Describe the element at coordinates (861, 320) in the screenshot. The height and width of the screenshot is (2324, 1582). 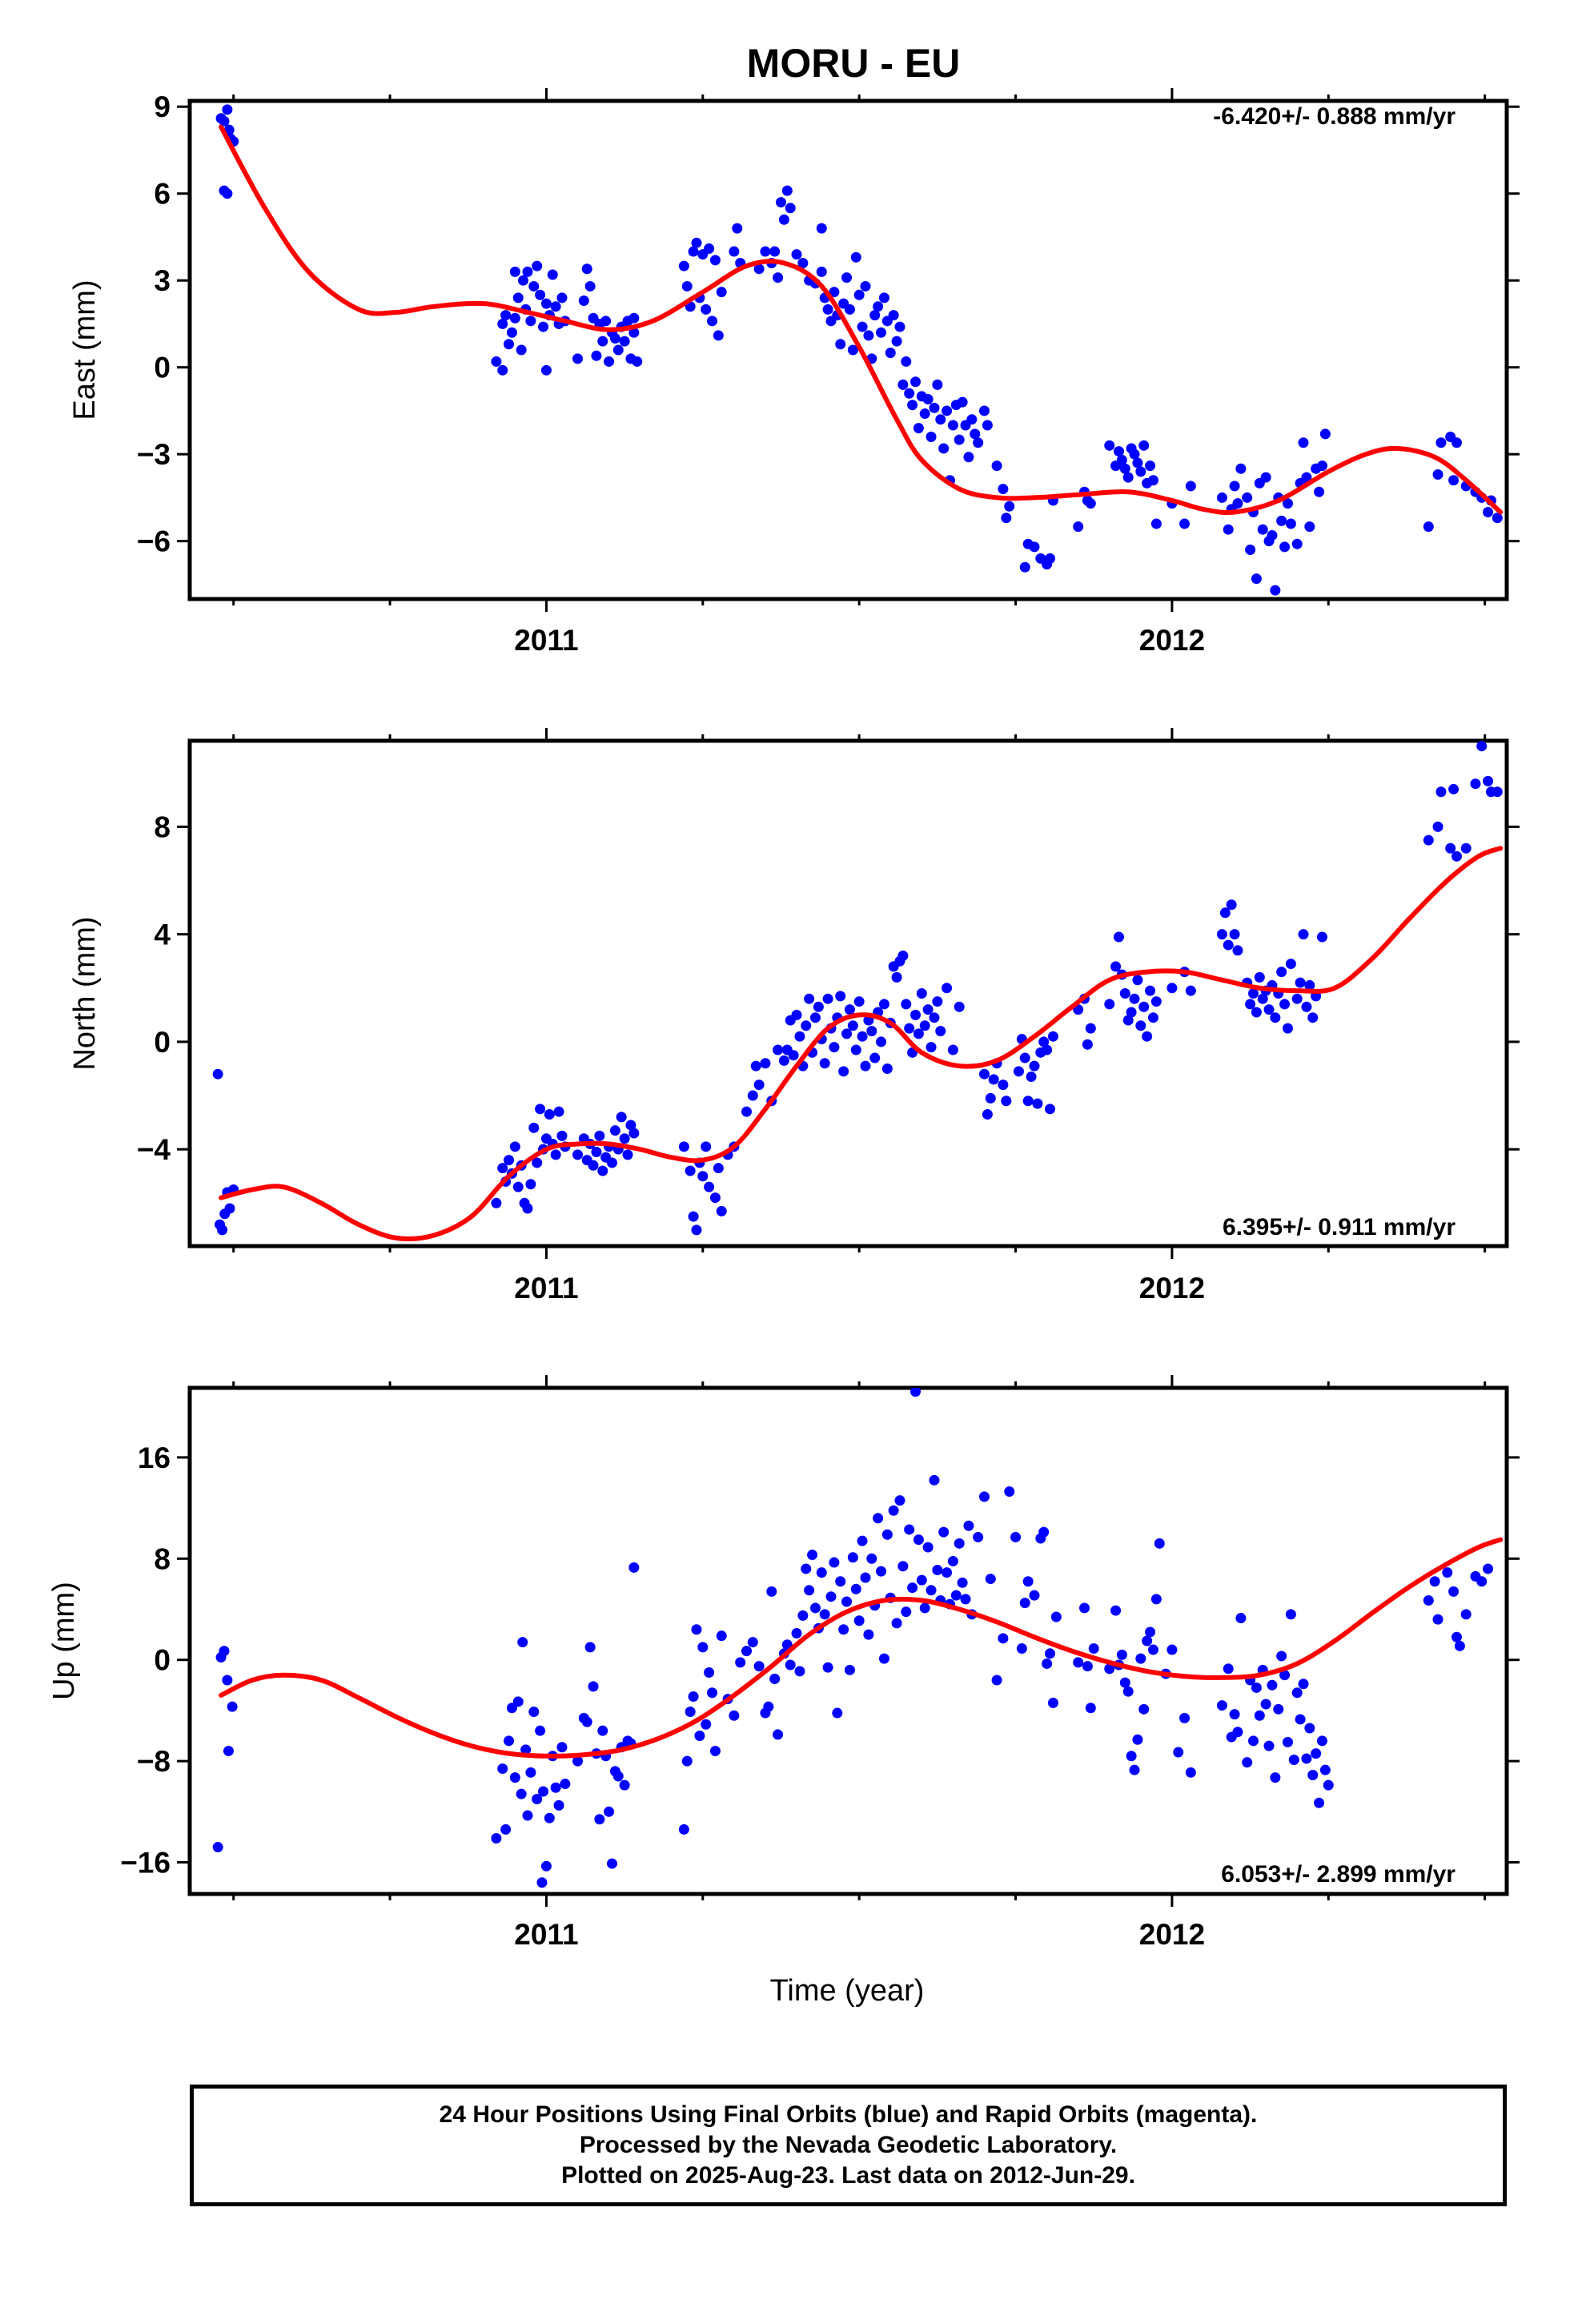
I see `east-fit-line` at that location.